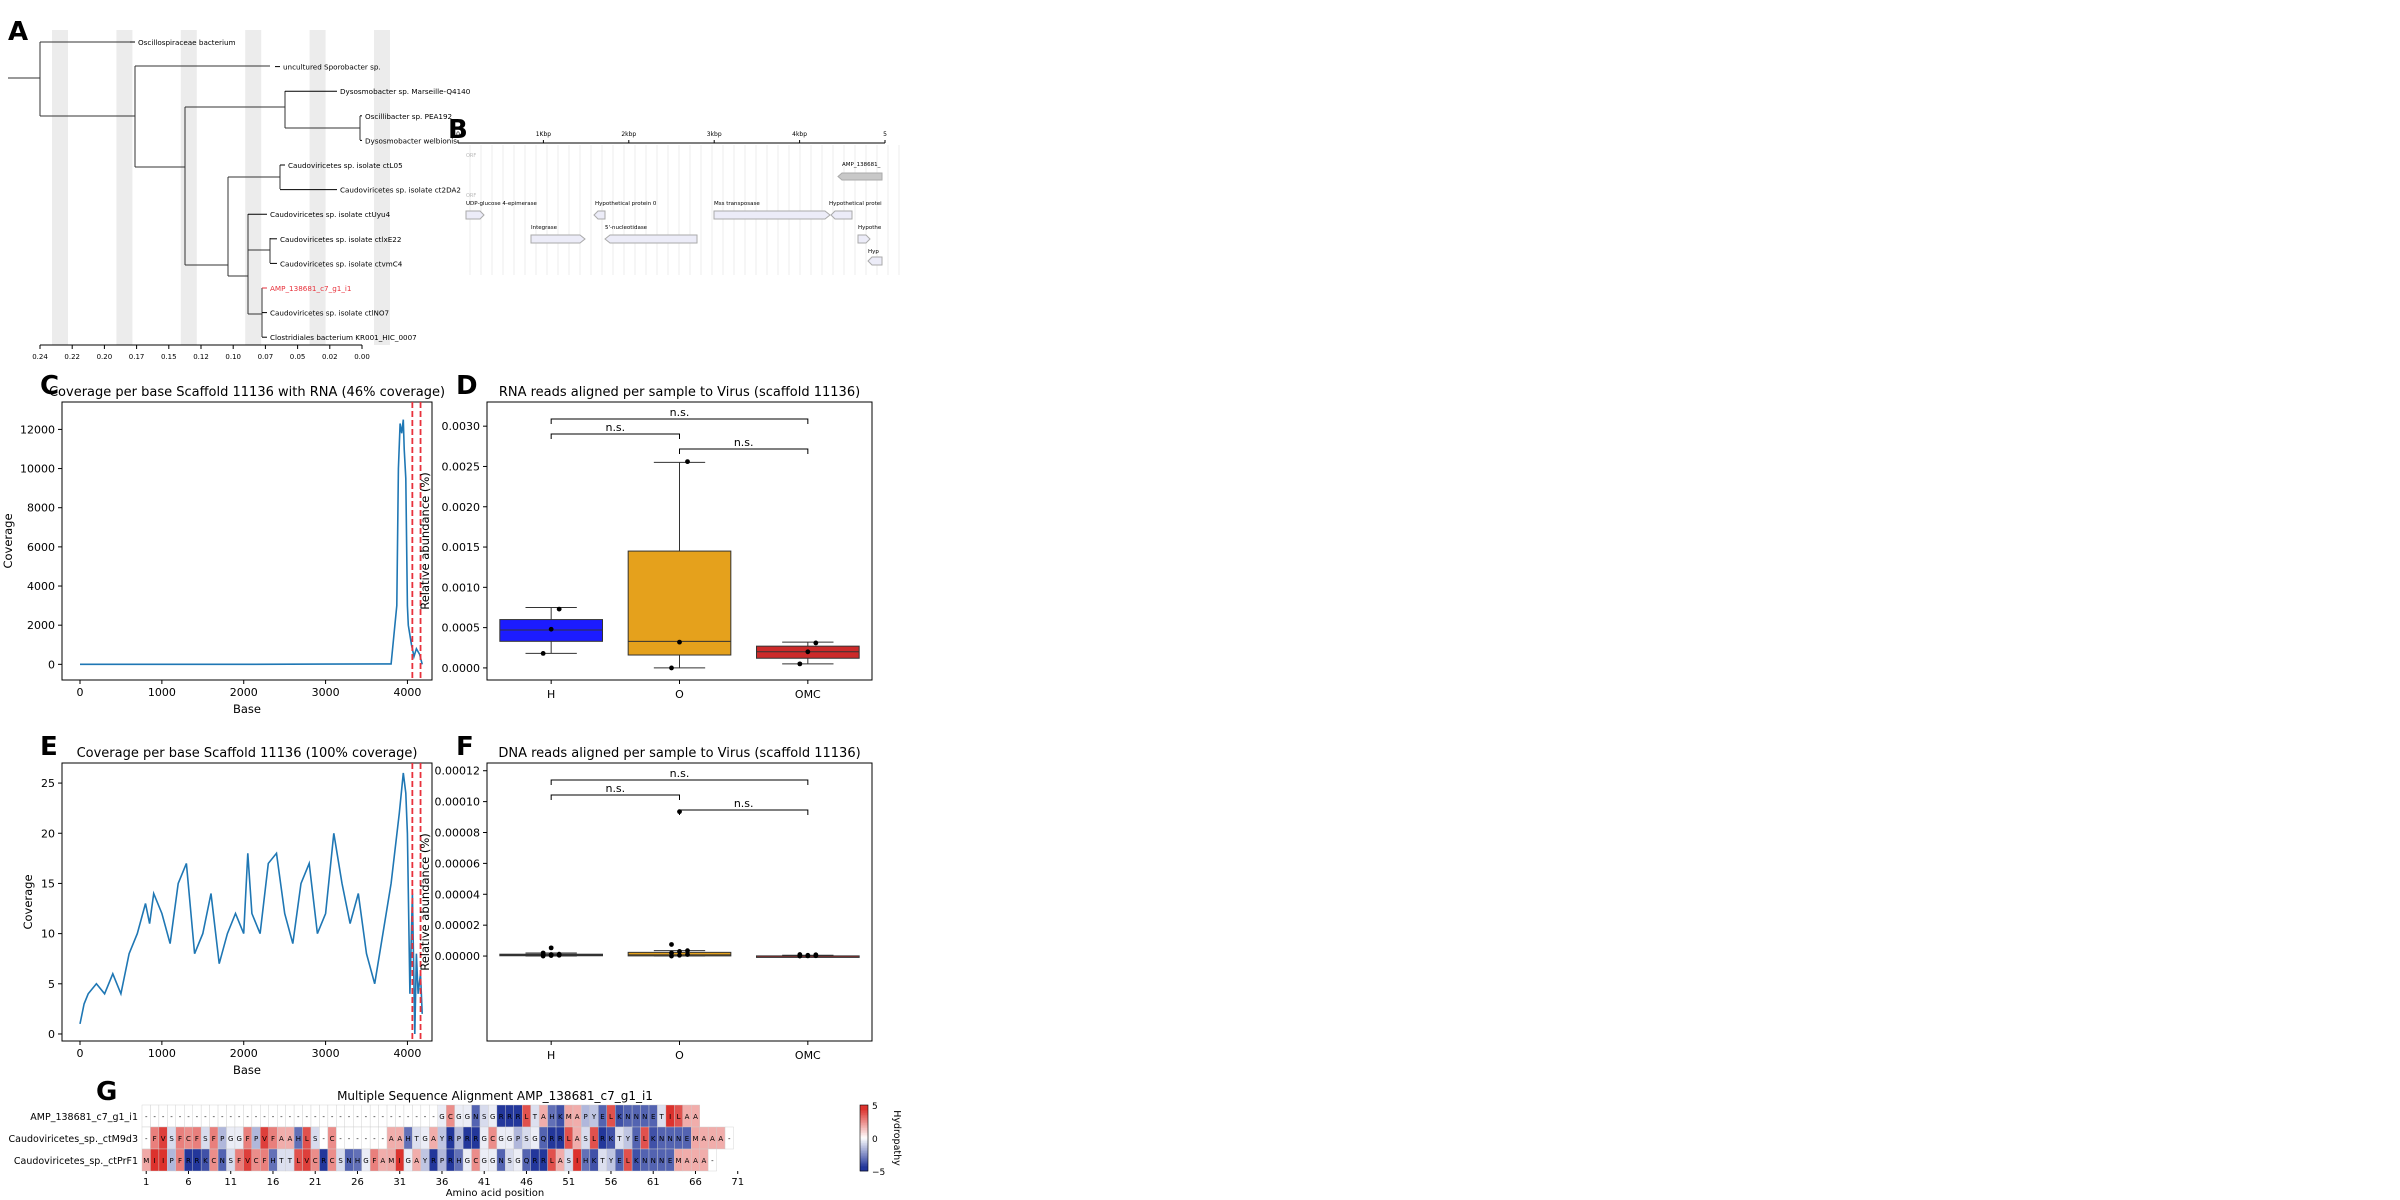 The image size is (2400, 1200). Describe the element at coordinates (527, 1117) in the screenshot. I see `msa-residue: L` at that location.